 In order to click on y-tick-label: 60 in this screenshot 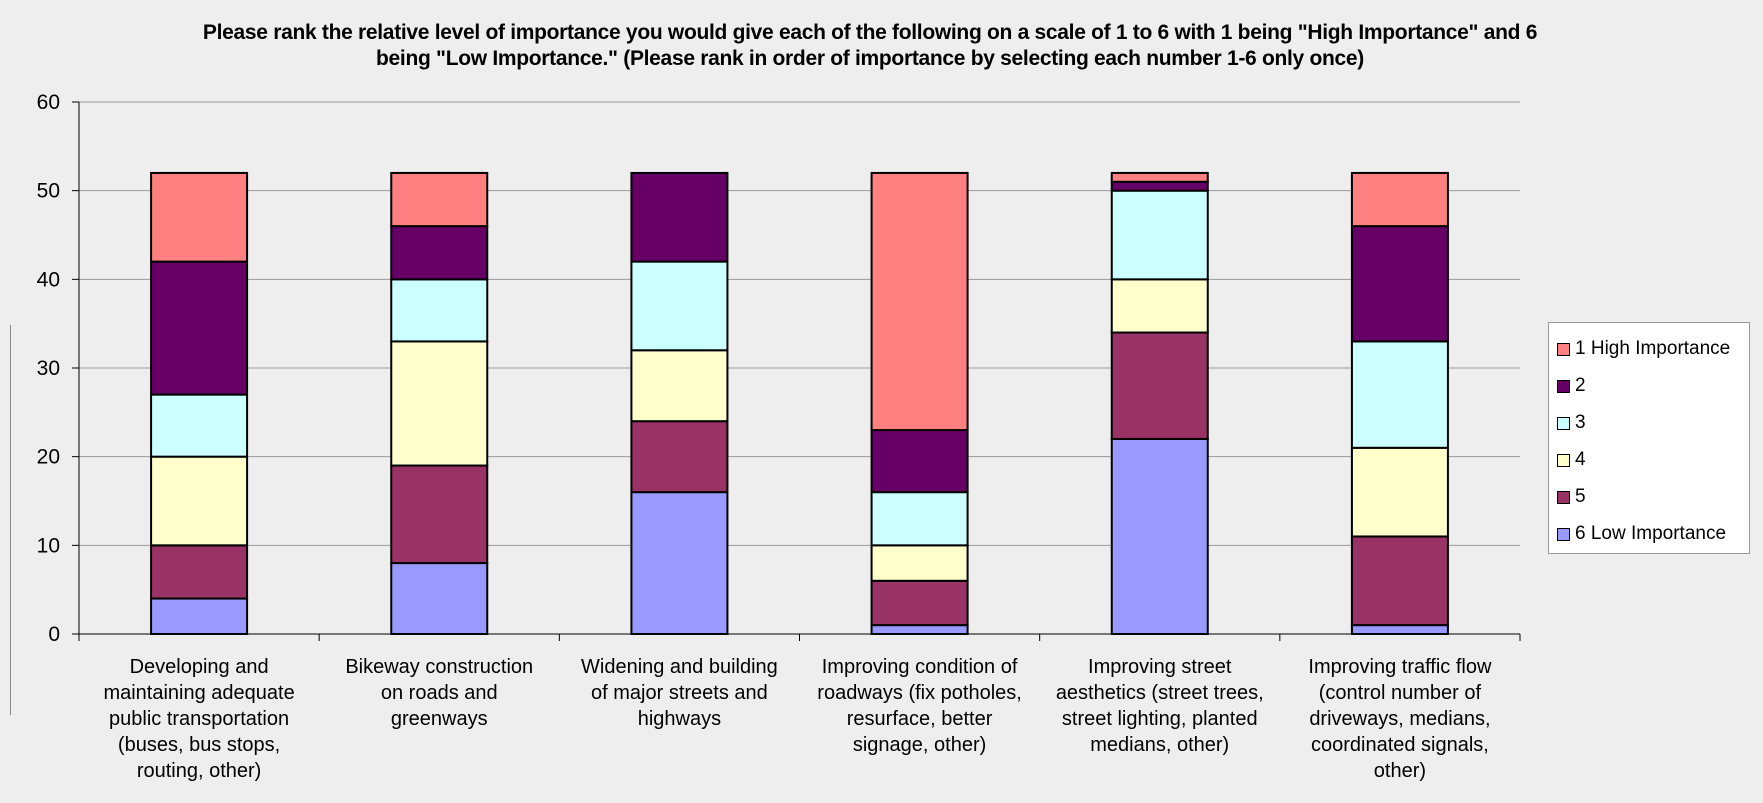, I will do `click(48, 102)`.